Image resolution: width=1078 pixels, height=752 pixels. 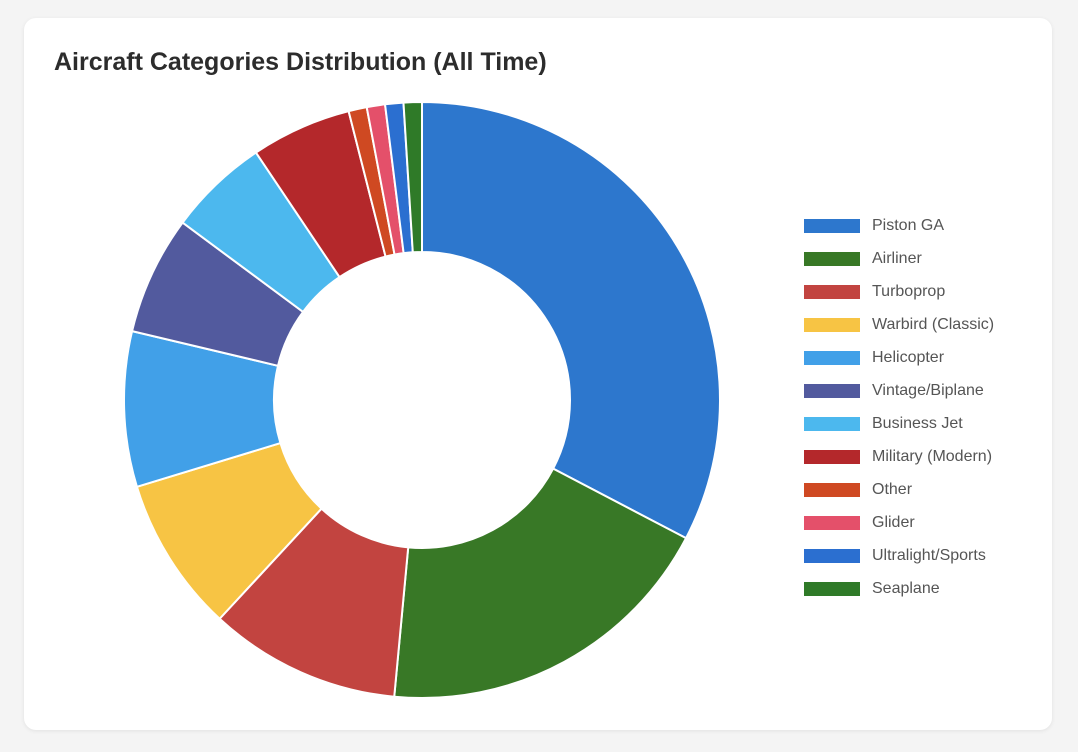 I want to click on legend-label: Warbird (Classic), so click(x=933, y=324).